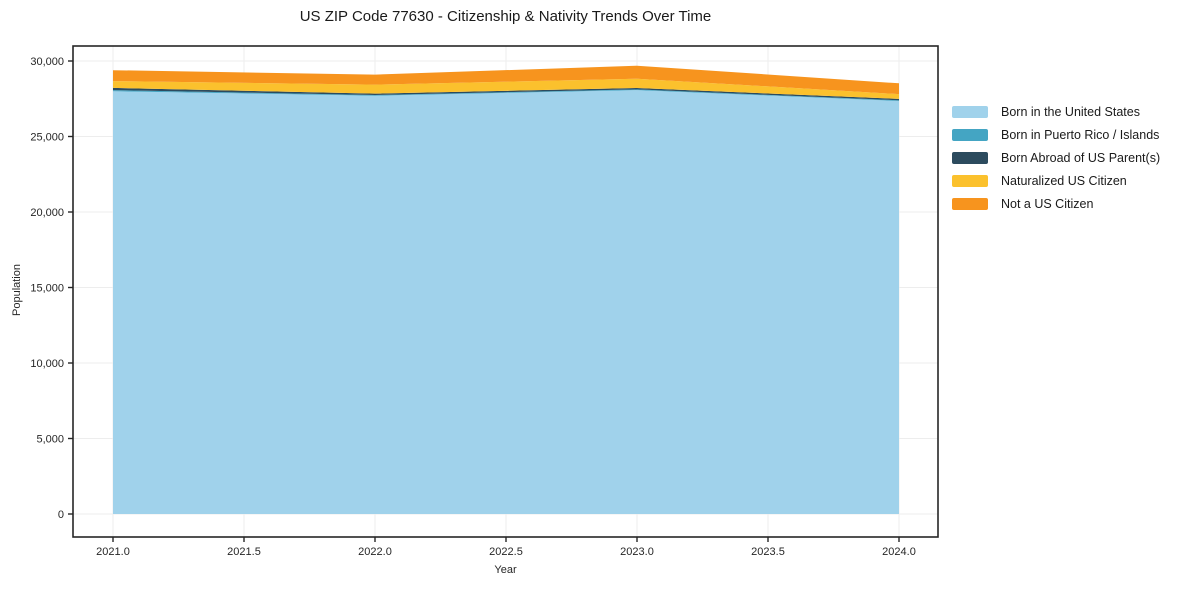 The width and height of the screenshot is (1189, 590). Describe the element at coordinates (505, 570) in the screenshot. I see `x-axis-label: Year` at that location.